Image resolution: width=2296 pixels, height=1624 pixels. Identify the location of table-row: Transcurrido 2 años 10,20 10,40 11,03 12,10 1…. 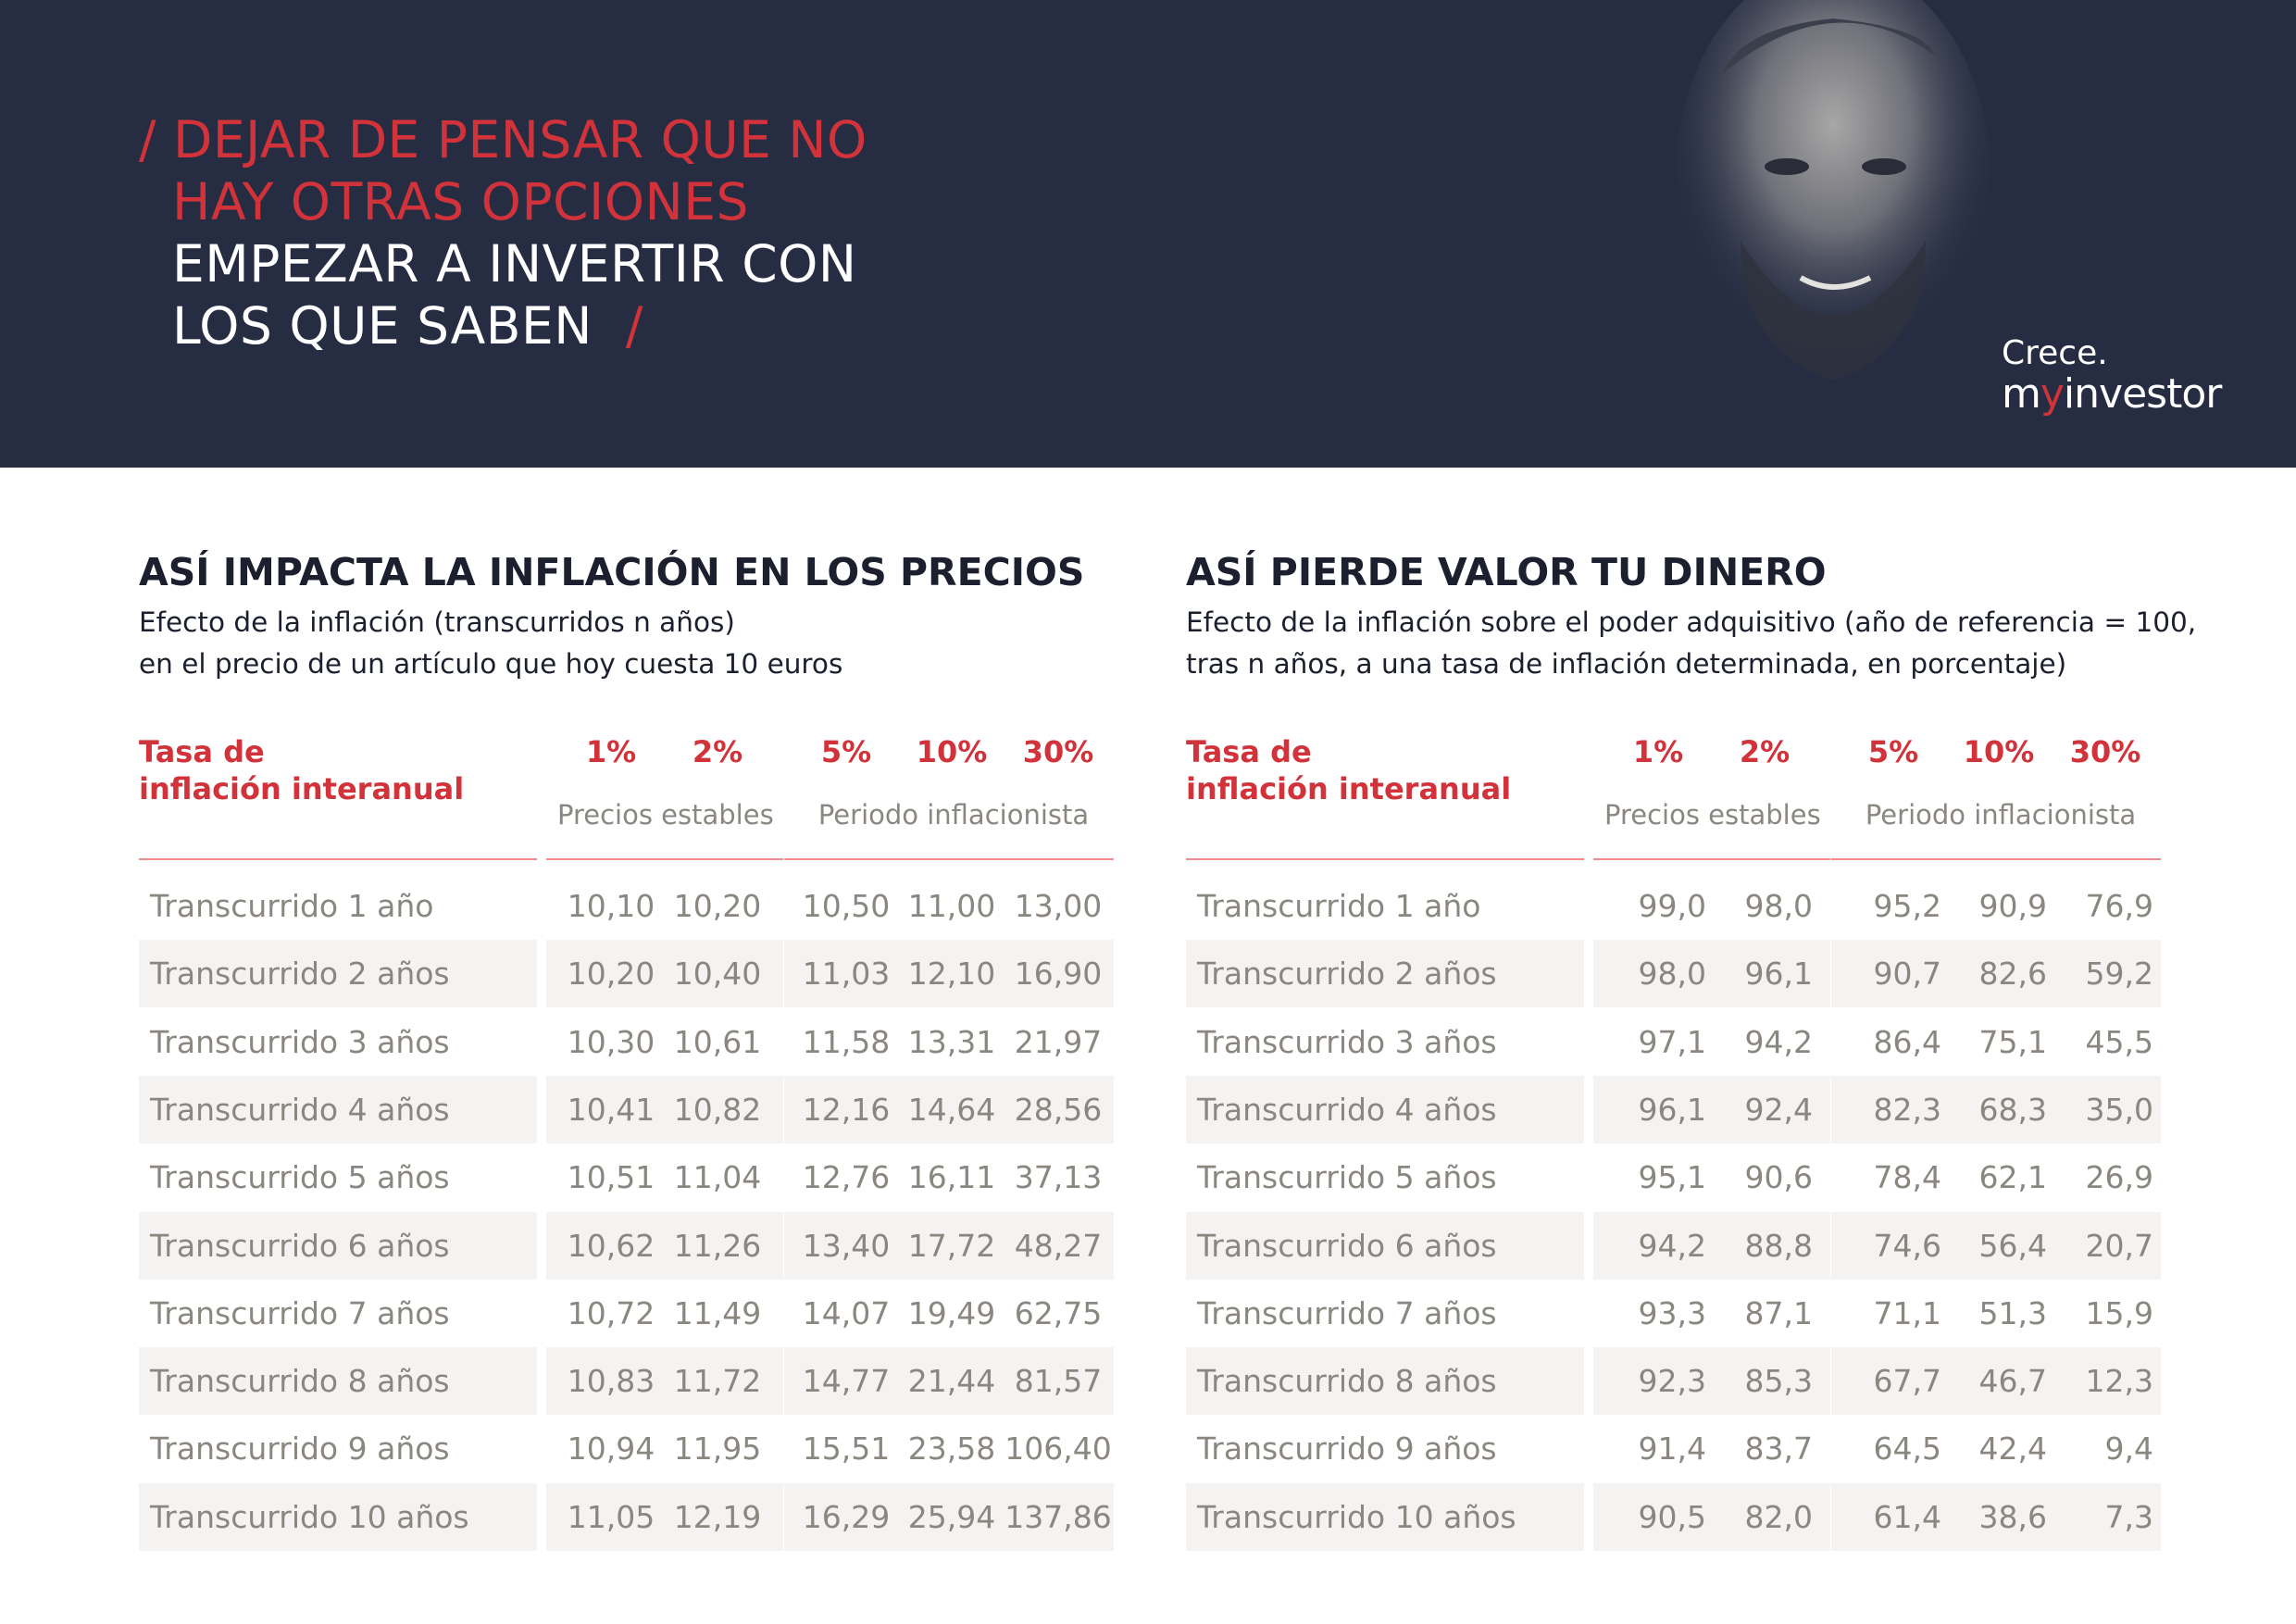
(629, 974).